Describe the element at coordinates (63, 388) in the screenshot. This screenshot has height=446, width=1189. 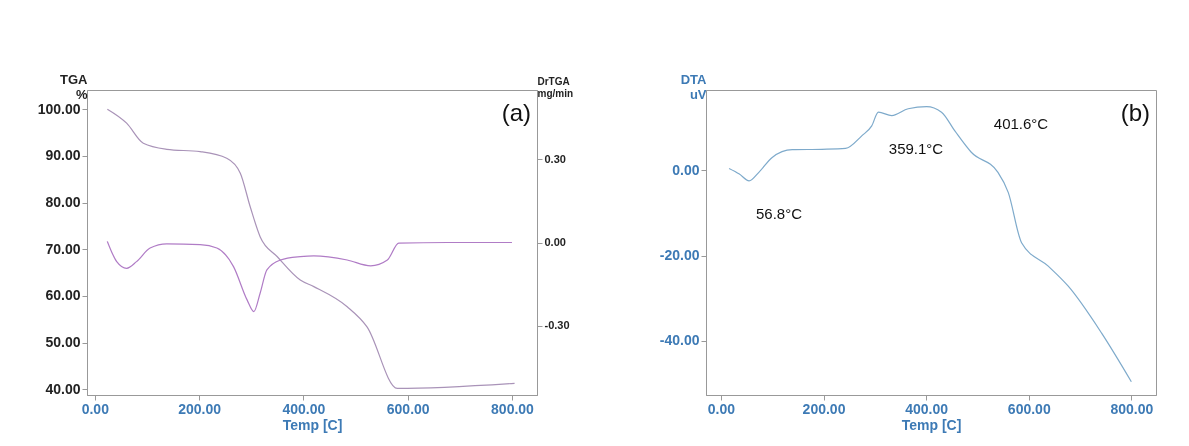
I see `y-tick-label: 40.00` at that location.